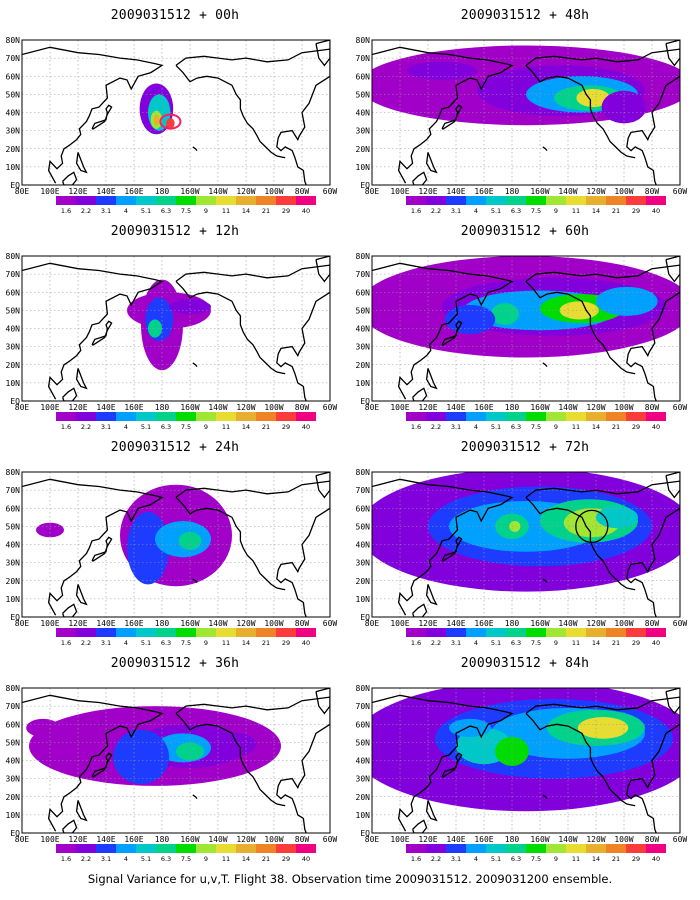 This screenshot has width=700, height=900. What do you see at coordinates (363, 167) in the screenshot?
I see `lat-tick-label: 10N` at bounding box center [363, 167].